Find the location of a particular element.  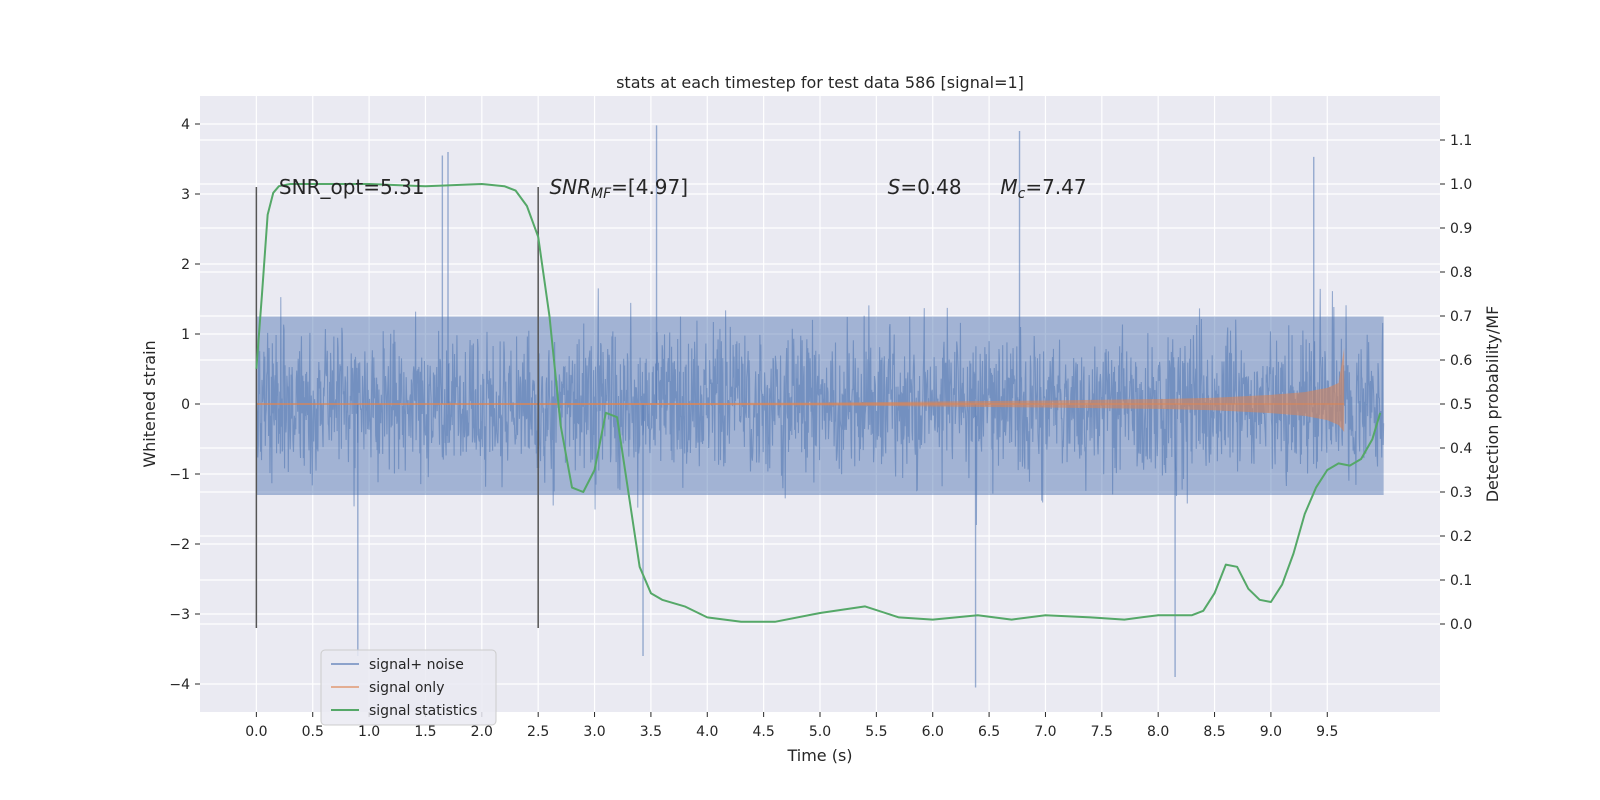

annotation-snr_opt: SNR_opt=5.31 is located at coordinates (352, 187).